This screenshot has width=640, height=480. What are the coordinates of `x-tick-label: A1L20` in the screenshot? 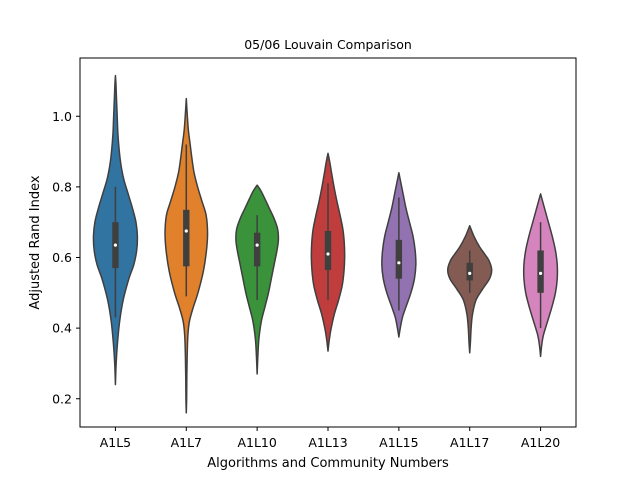 It's located at (540, 442).